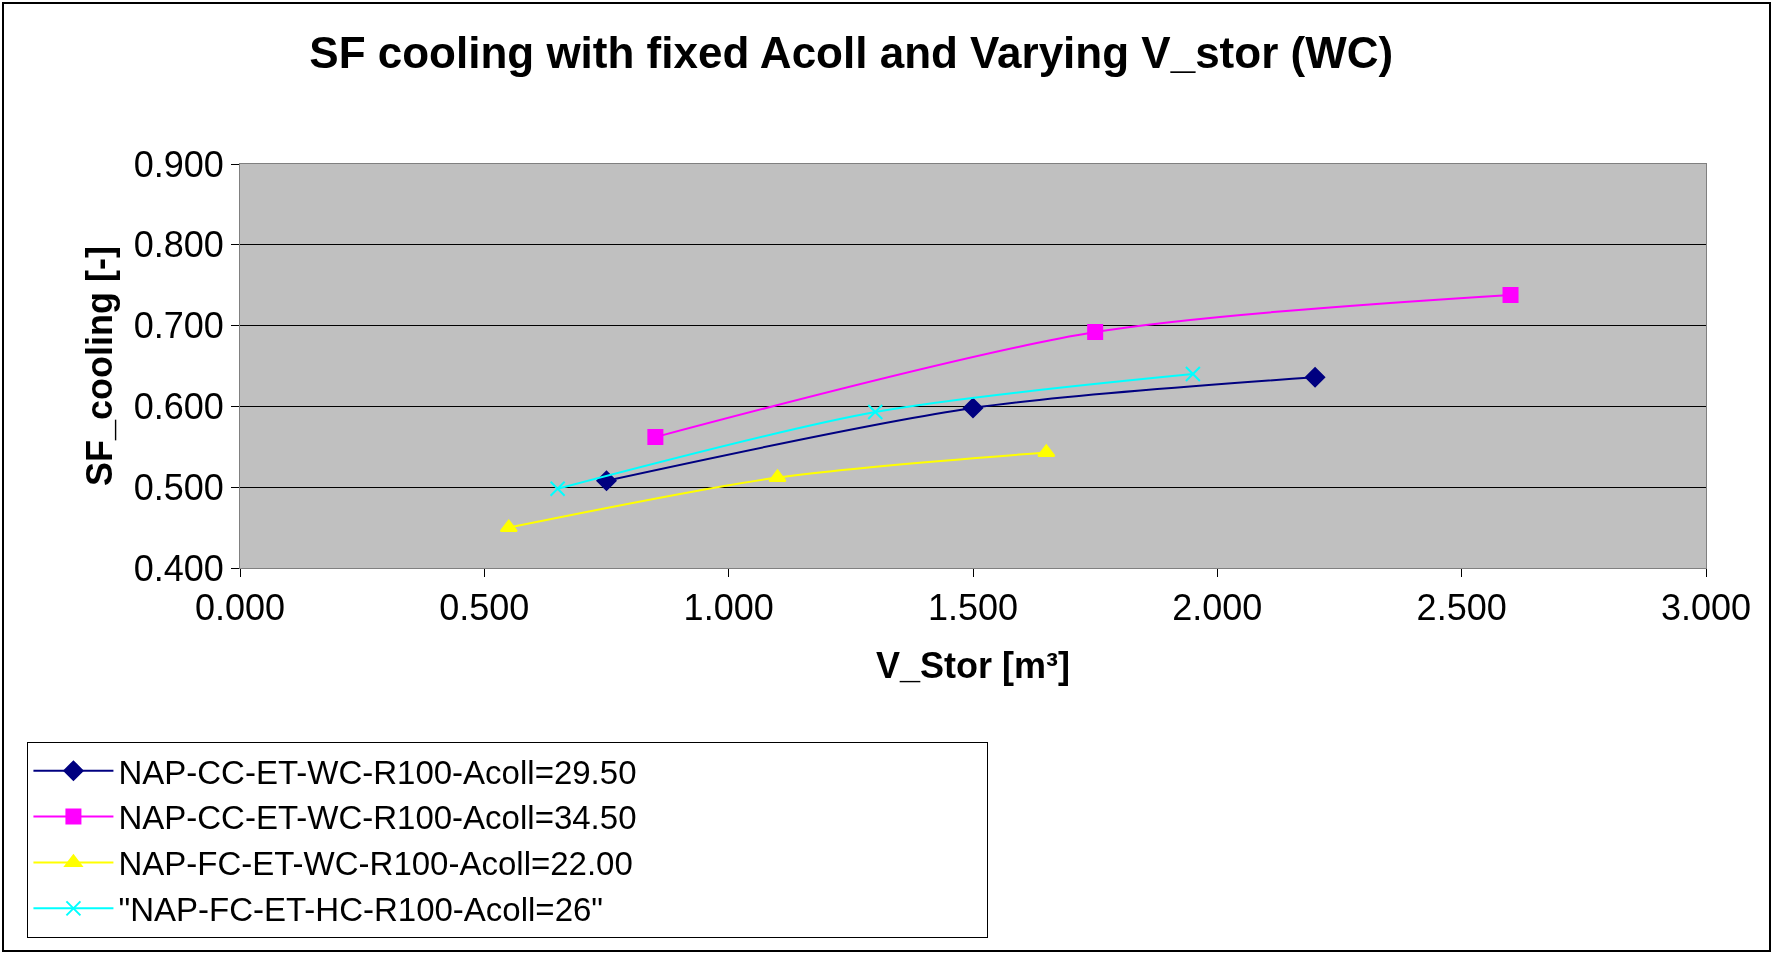 The height and width of the screenshot is (960, 1779). I want to click on y-tick-label: 0.600, so click(178, 406).